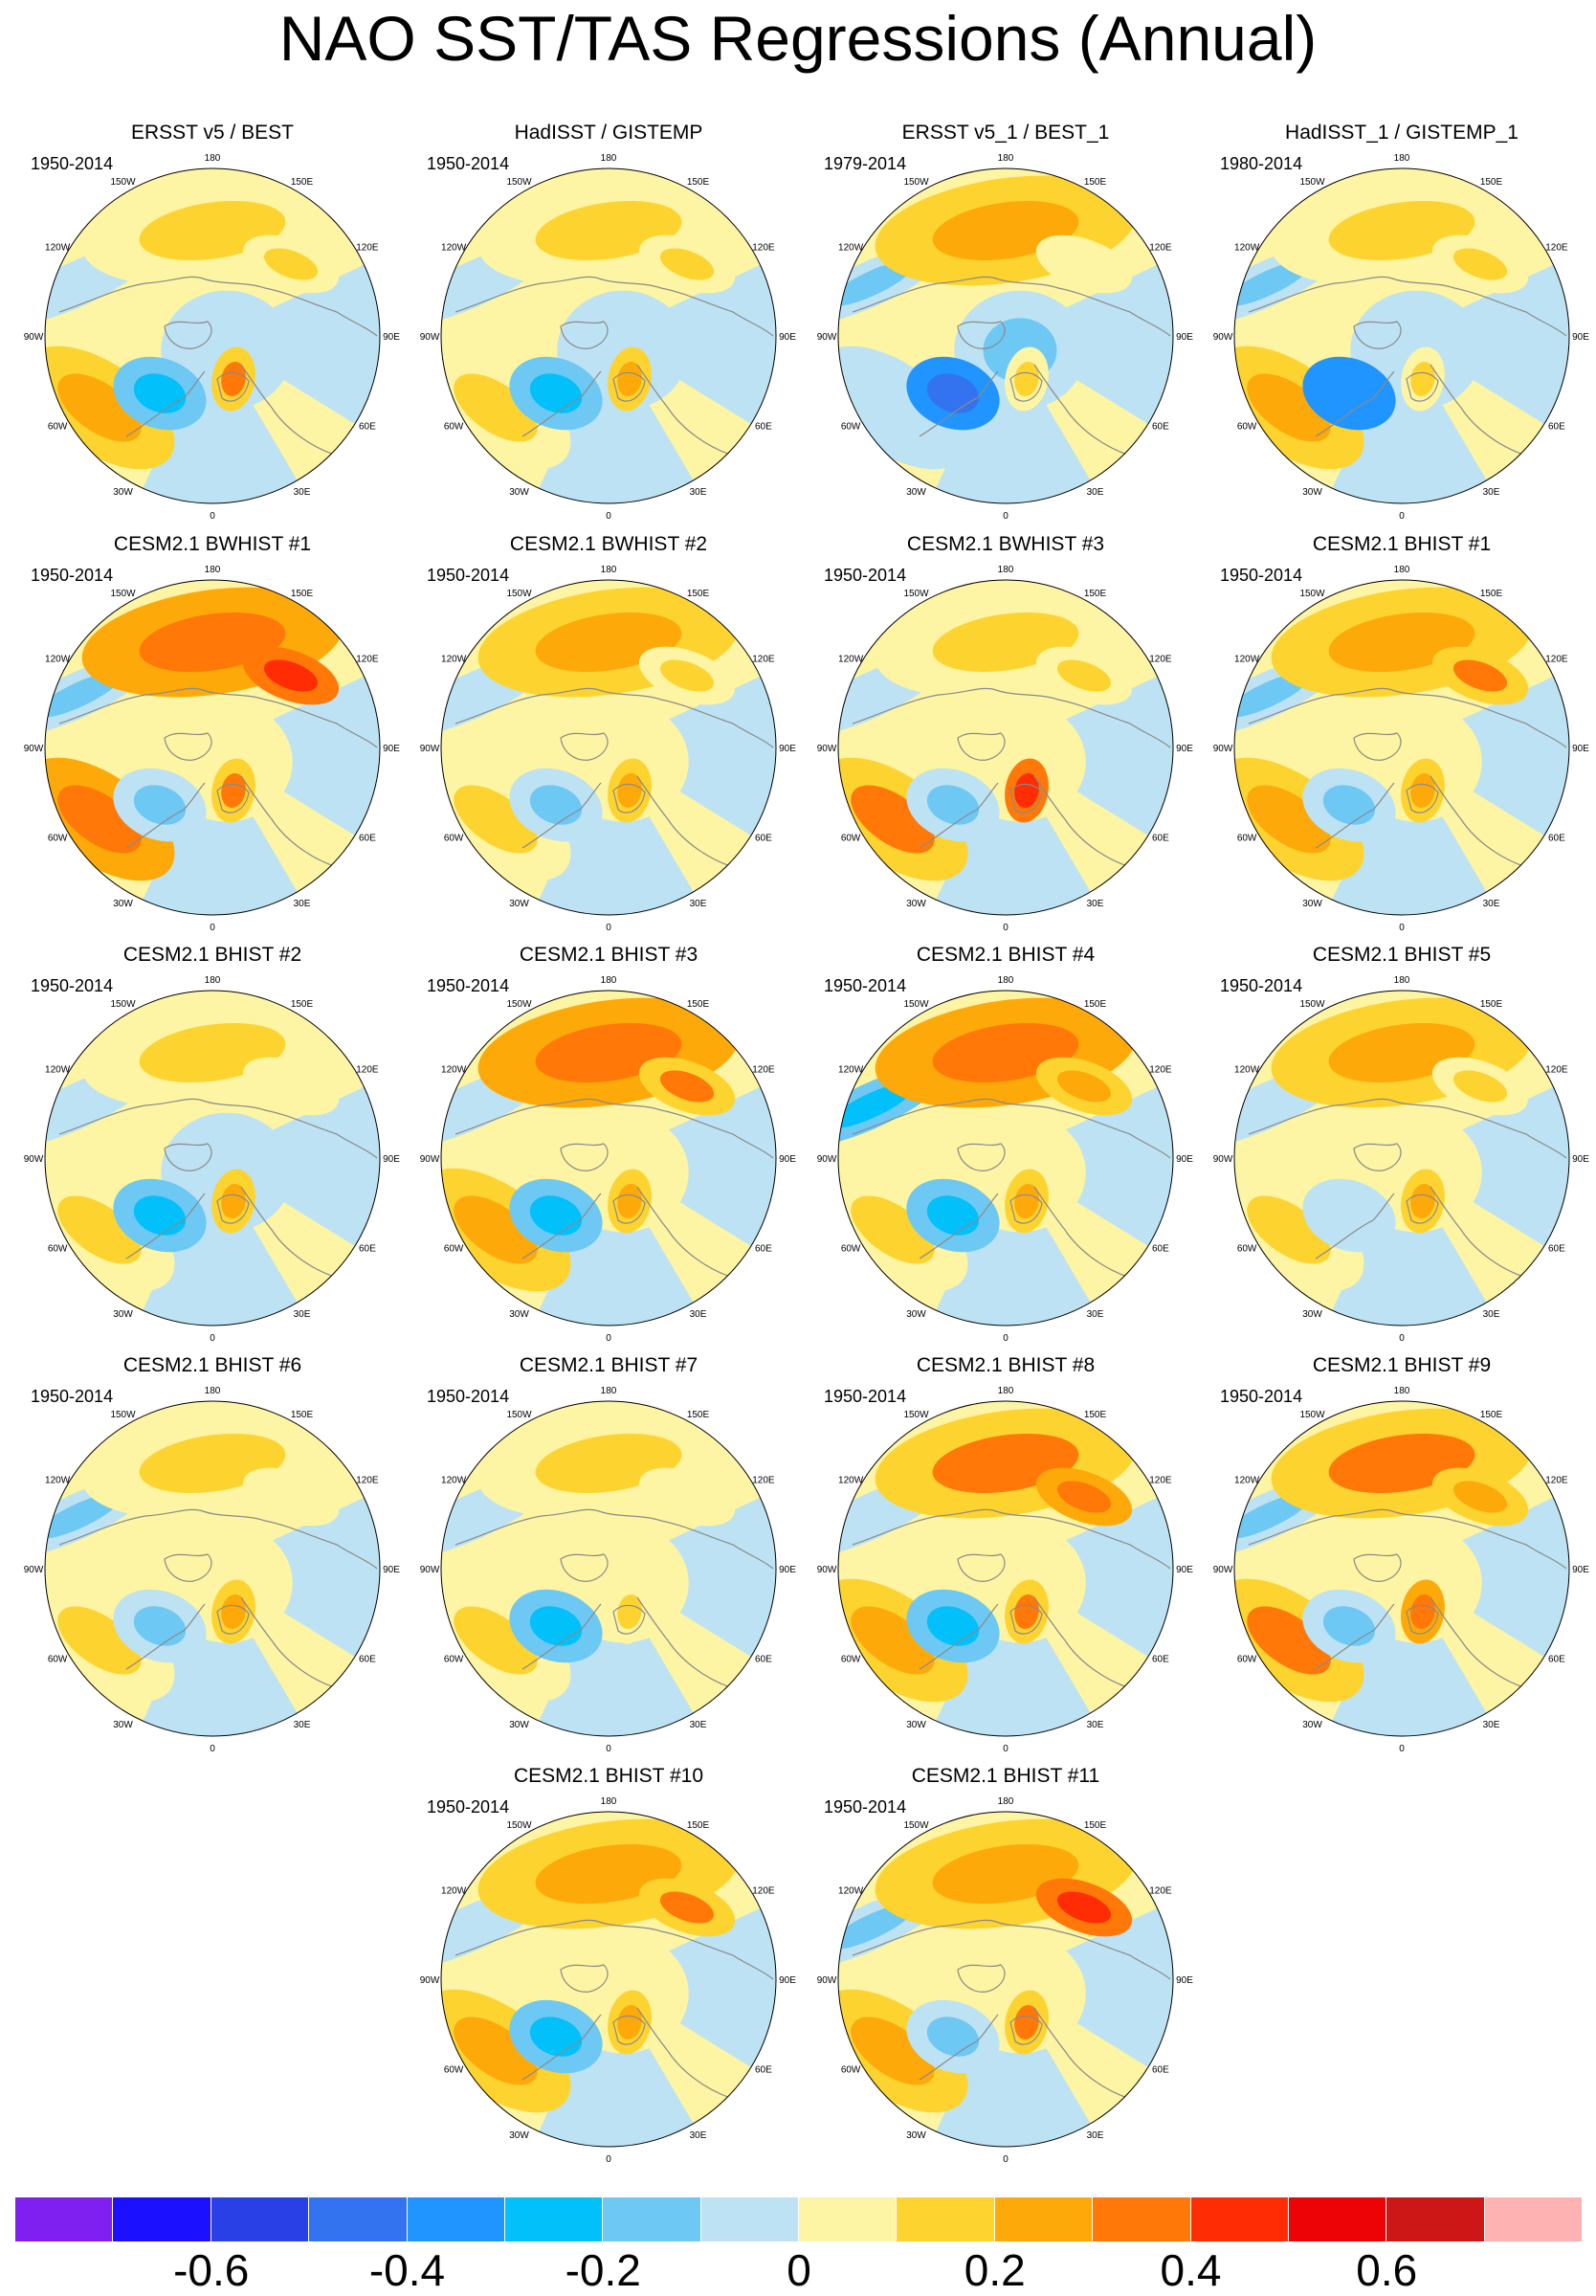 Image resolution: width=1596 pixels, height=2296 pixels. Describe the element at coordinates (1006, 955) in the screenshot. I see `panel-title: CESM2.1 BHIST #4` at that location.